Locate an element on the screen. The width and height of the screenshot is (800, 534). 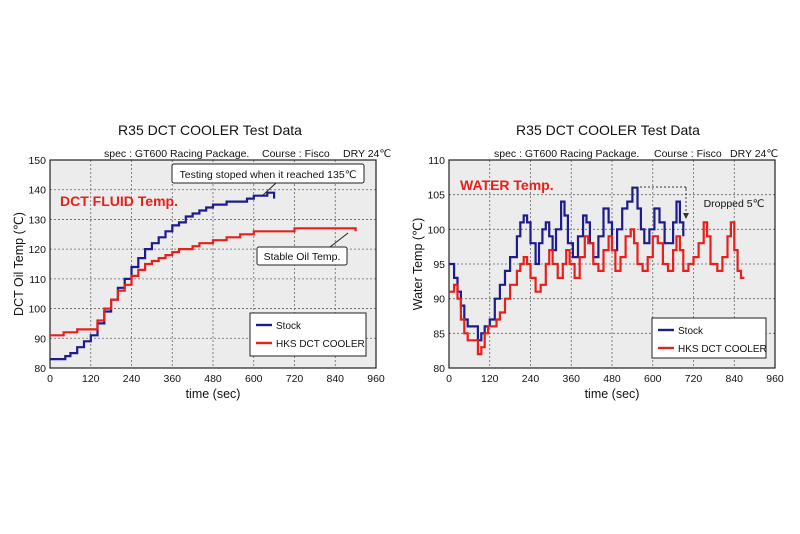
annotation-text: Testing stoped when it reached 135℃ is located at coordinates (268, 175).